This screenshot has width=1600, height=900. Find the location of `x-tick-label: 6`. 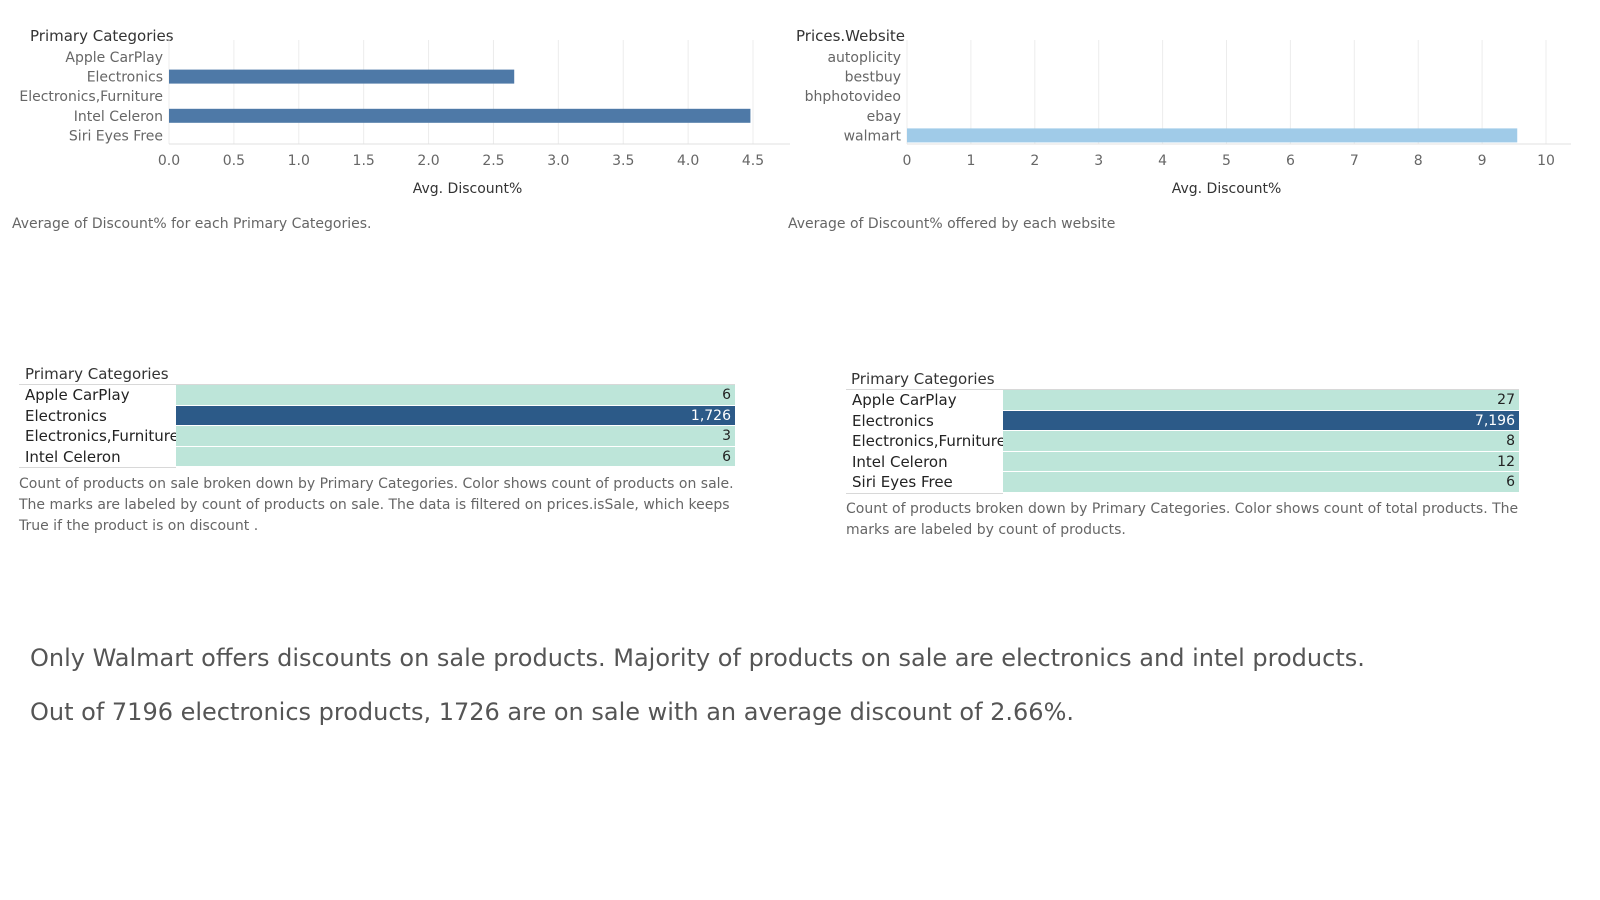

x-tick-label: 6 is located at coordinates (1290, 161).